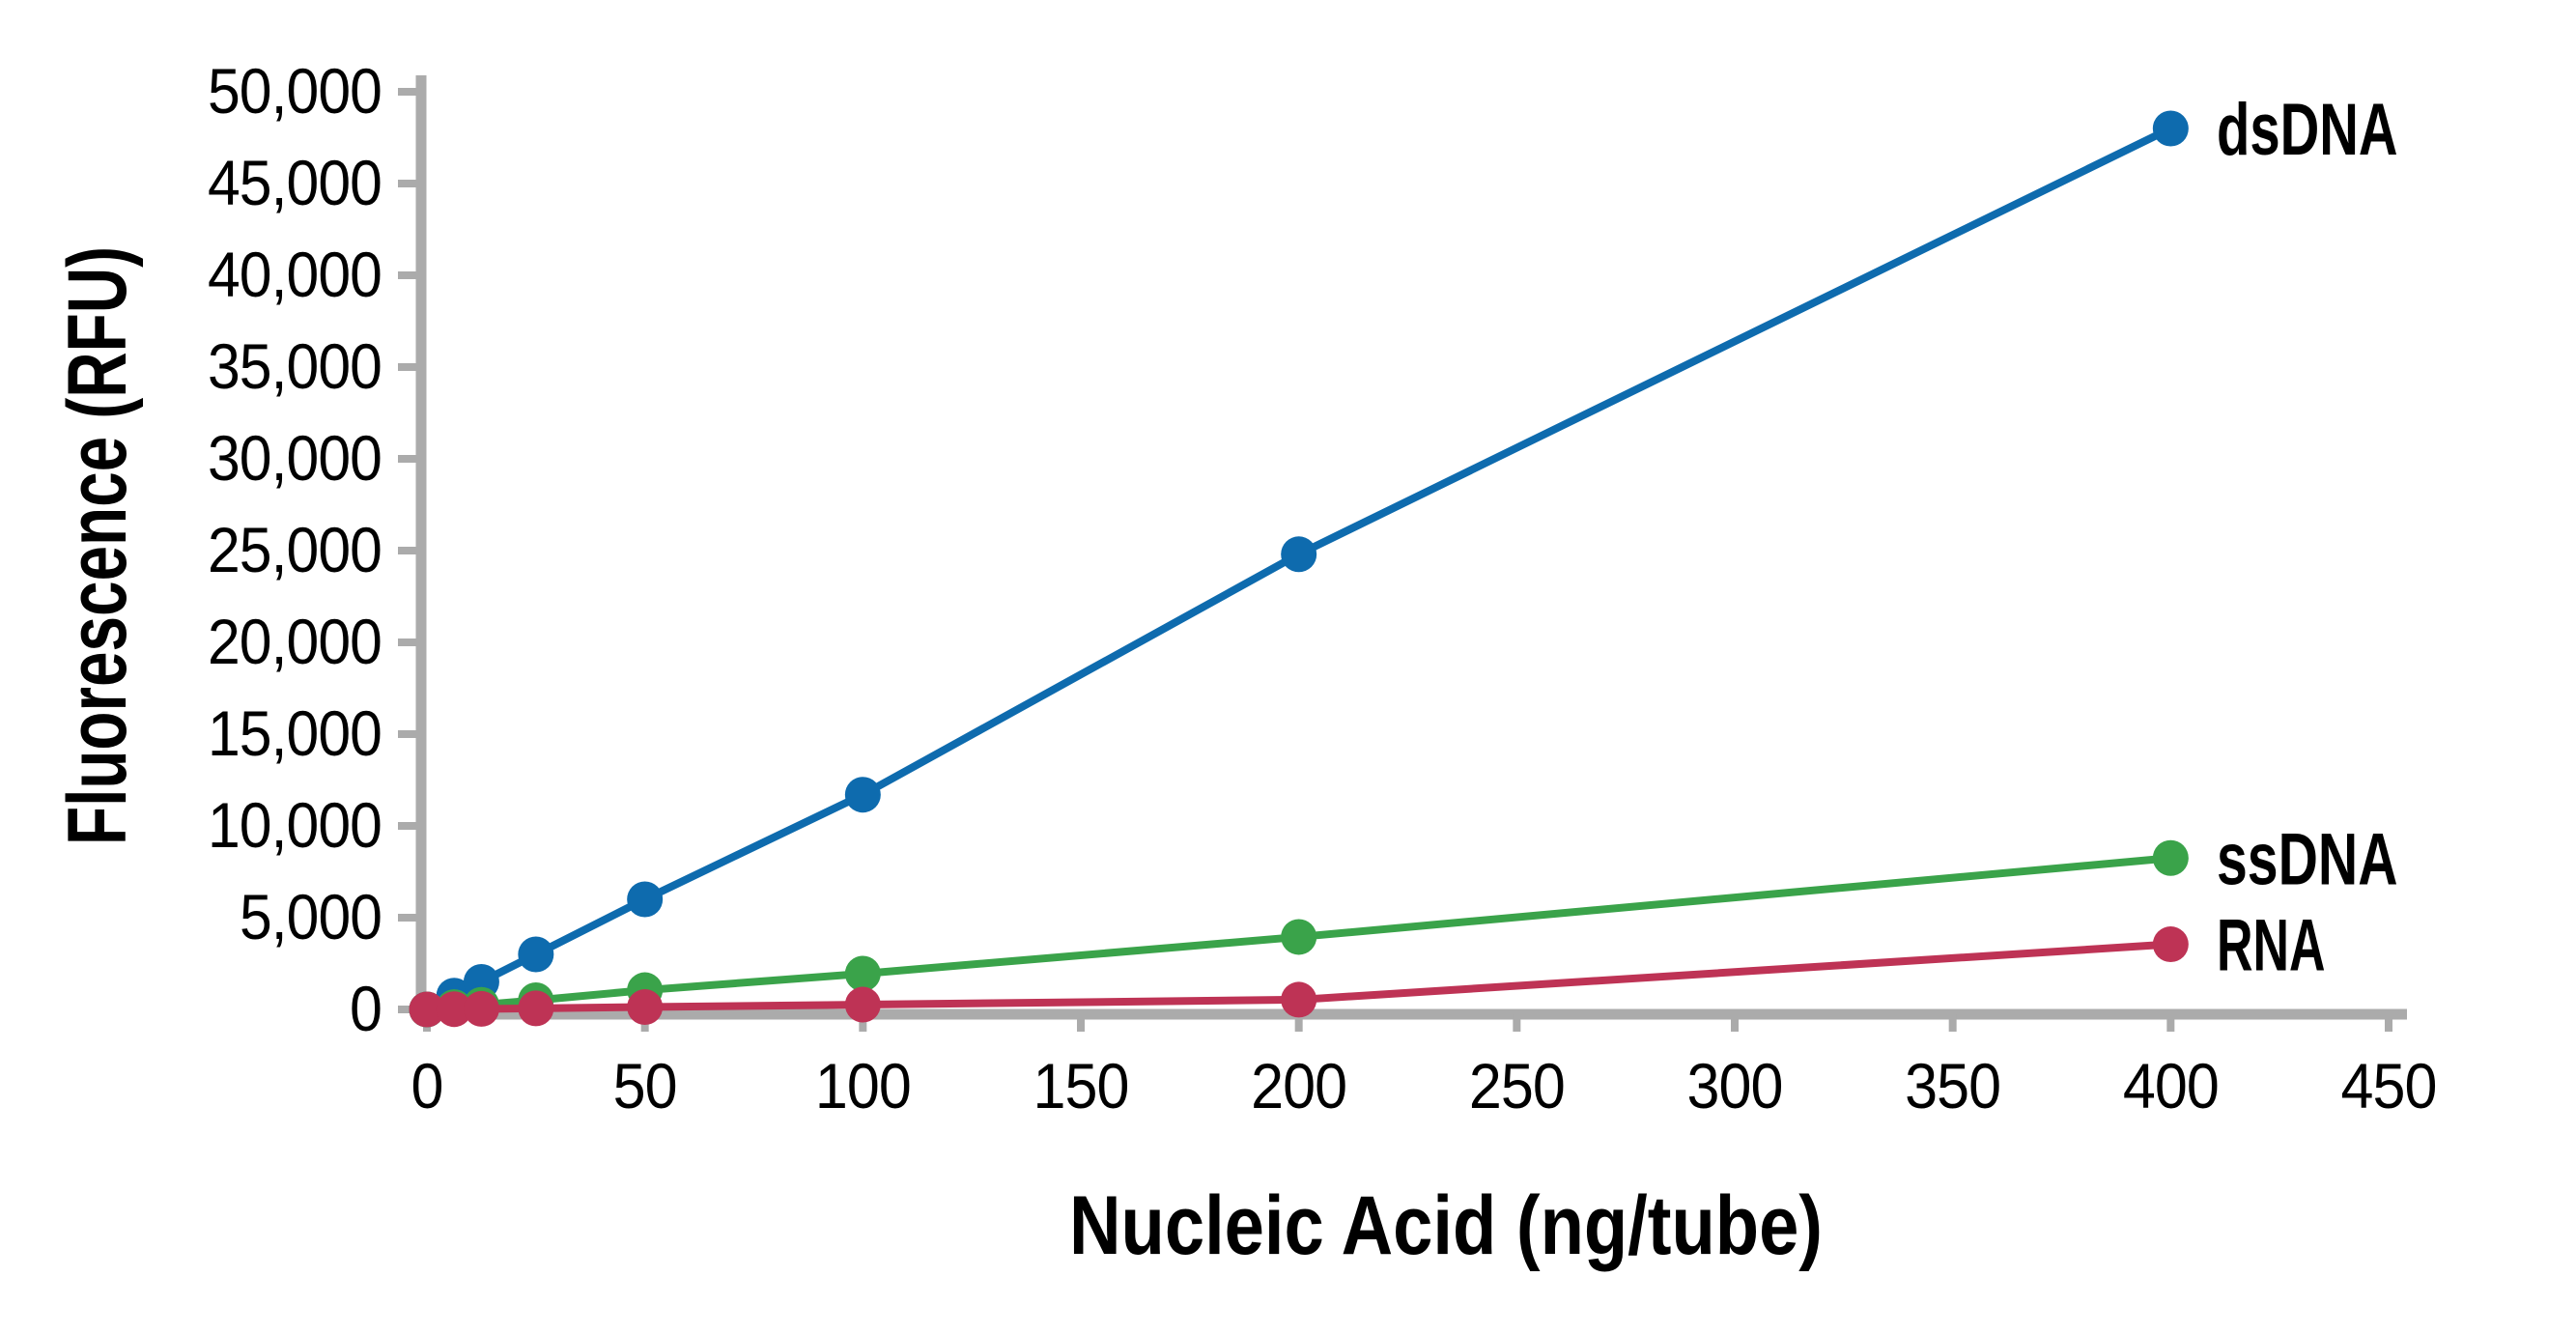  Describe the element at coordinates (454, 1009) in the screenshot. I see `data-point-RNA-6.25` at that location.